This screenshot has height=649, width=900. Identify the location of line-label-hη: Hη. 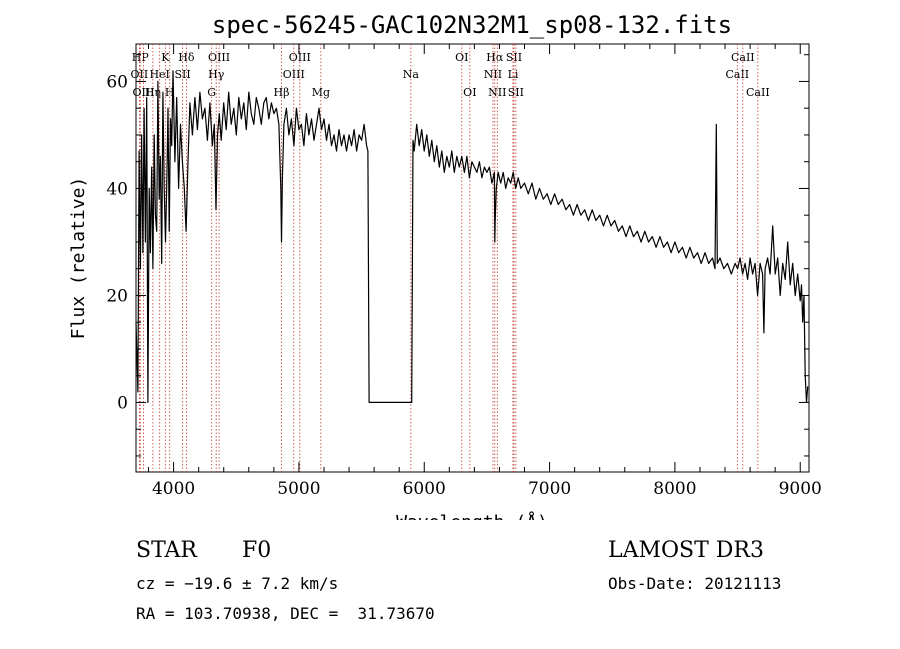
(153, 92).